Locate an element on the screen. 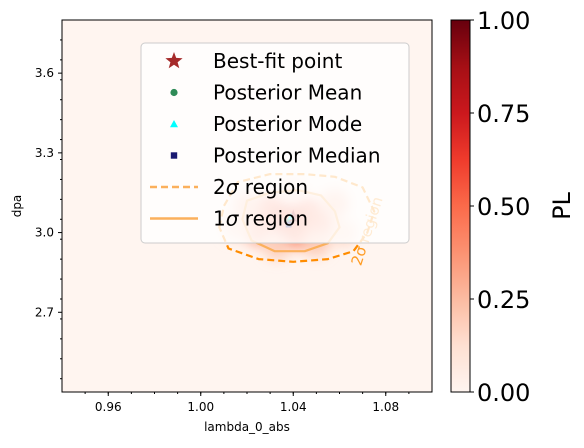 The height and width of the screenshot is (448, 584). legend-label-2: Posterior Mode is located at coordinates (287, 124).